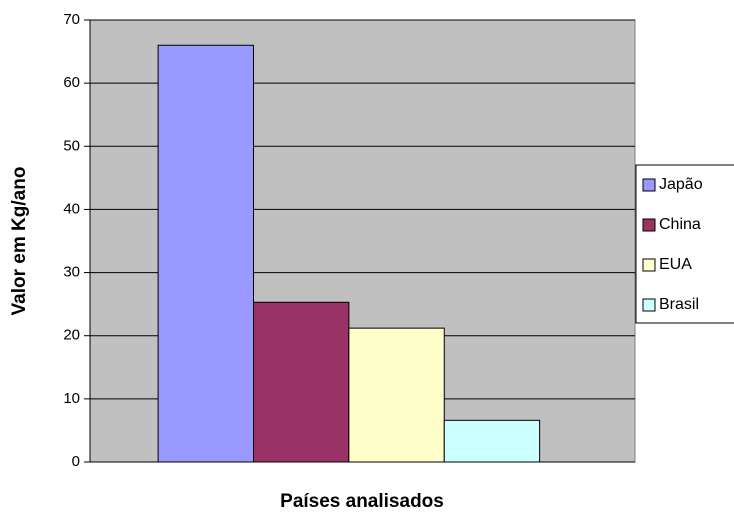 Image resolution: width=734 pixels, height=515 pixels. I want to click on y-tick-label: 70, so click(71, 19).